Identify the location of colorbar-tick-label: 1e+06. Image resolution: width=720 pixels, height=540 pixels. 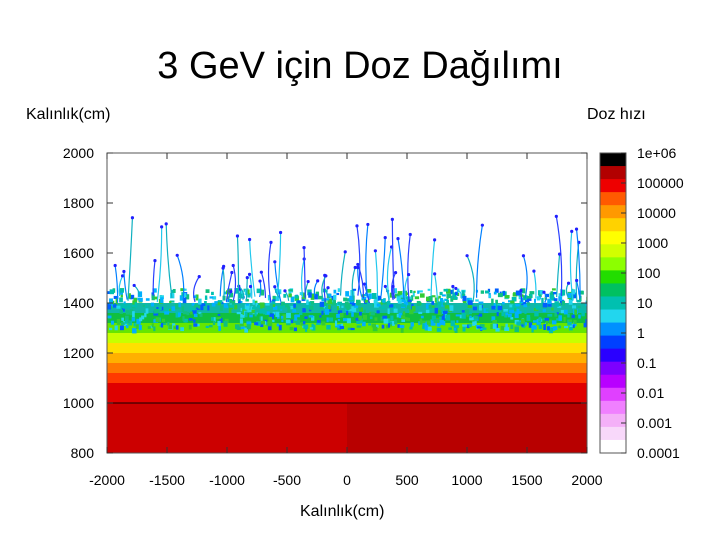
(657, 153).